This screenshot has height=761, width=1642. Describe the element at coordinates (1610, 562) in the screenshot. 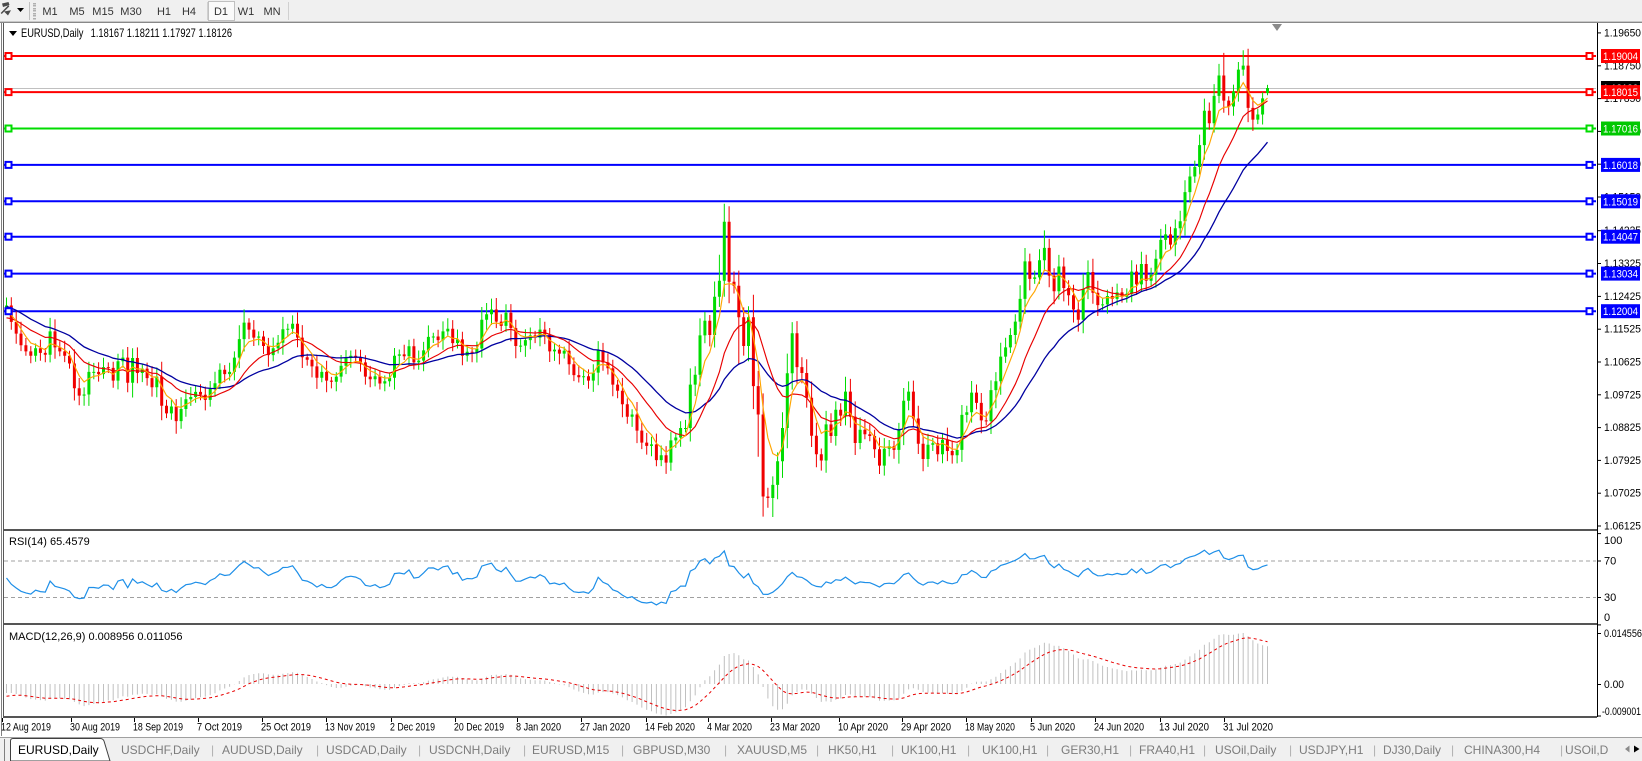

I see `svg-text: 70` at that location.